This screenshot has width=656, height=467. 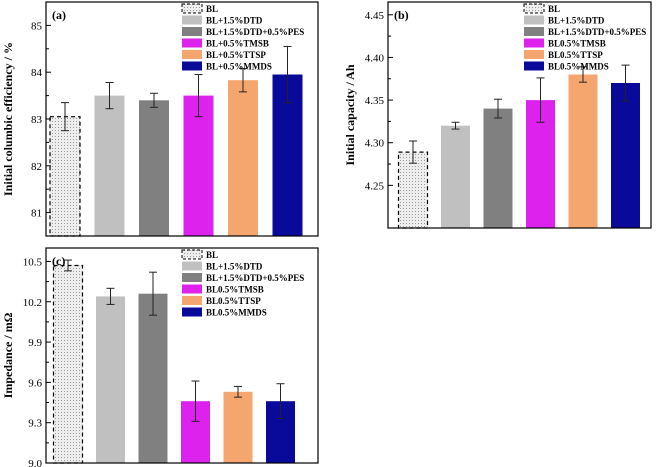 What do you see at coordinates (59, 15) in the screenshot?
I see `panel-label: (a)` at bounding box center [59, 15].